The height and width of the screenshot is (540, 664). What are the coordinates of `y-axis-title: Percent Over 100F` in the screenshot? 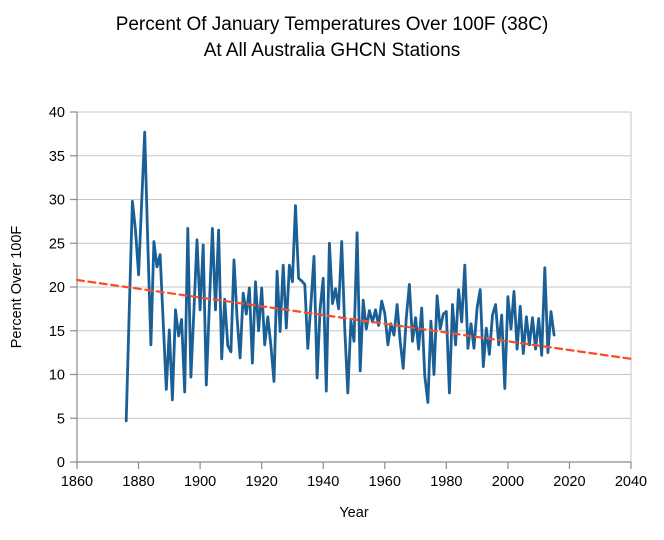 It's located at (17, 287).